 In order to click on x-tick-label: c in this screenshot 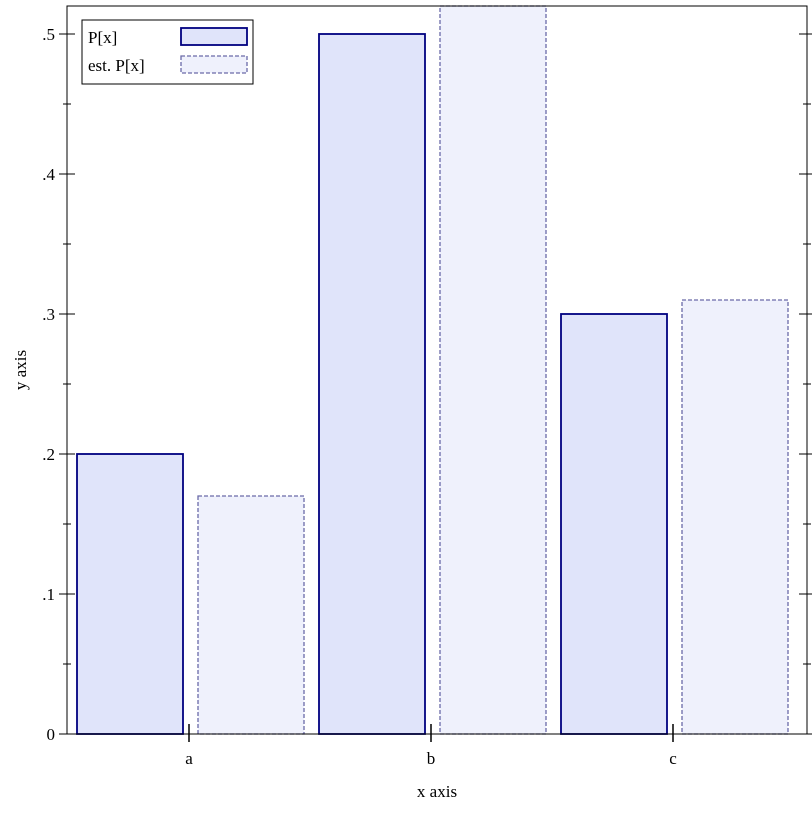, I will do `click(673, 758)`.